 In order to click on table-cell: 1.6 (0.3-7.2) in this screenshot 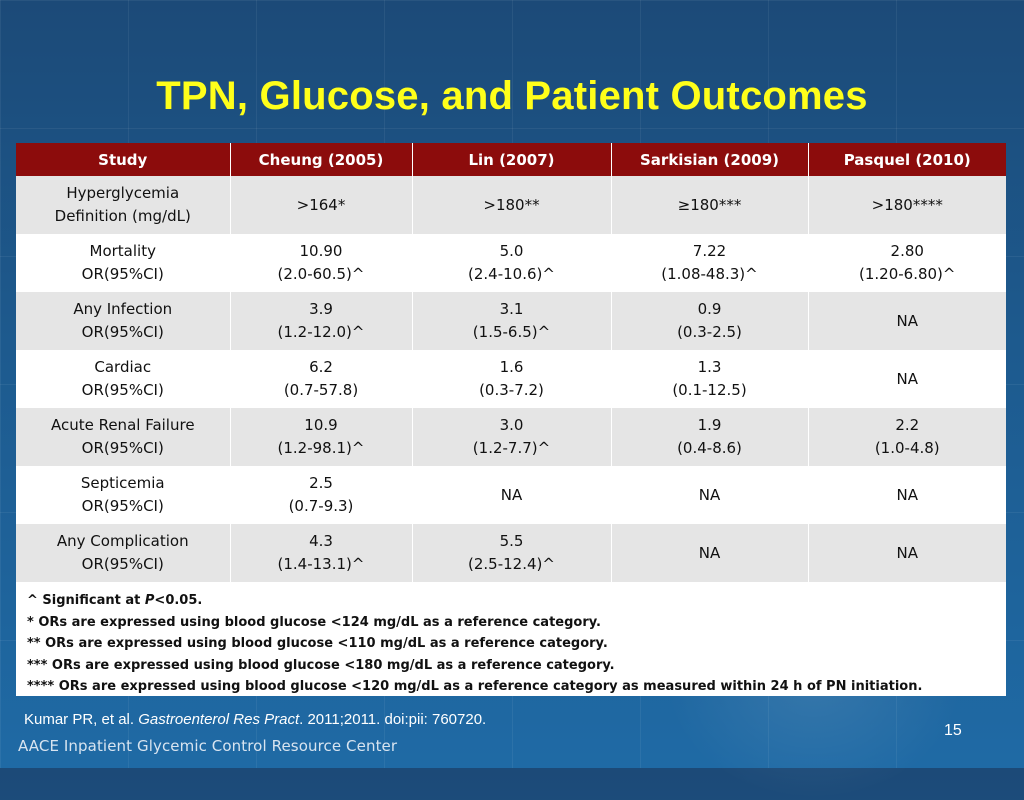, I will do `click(511, 379)`.